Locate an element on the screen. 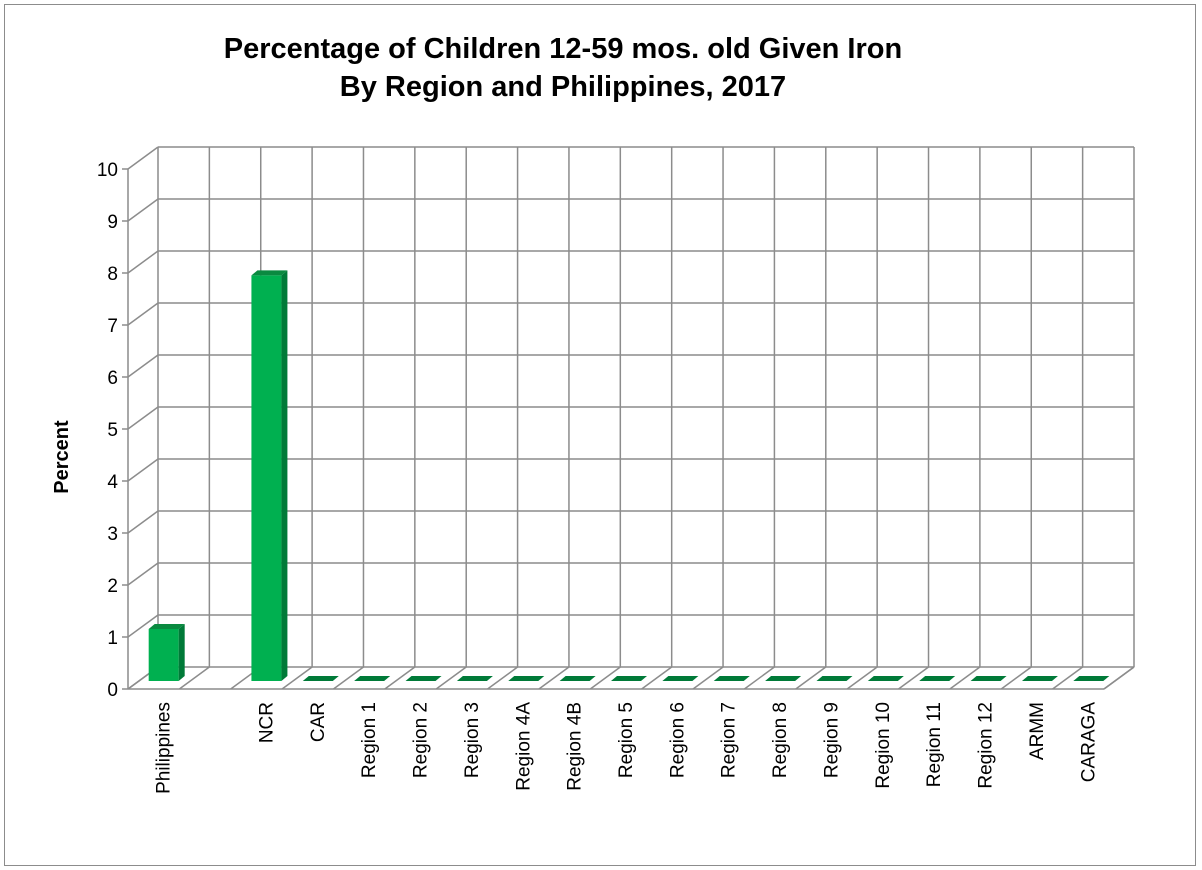 The image size is (1202, 870). y-tick-label: 5 is located at coordinates (112, 430).